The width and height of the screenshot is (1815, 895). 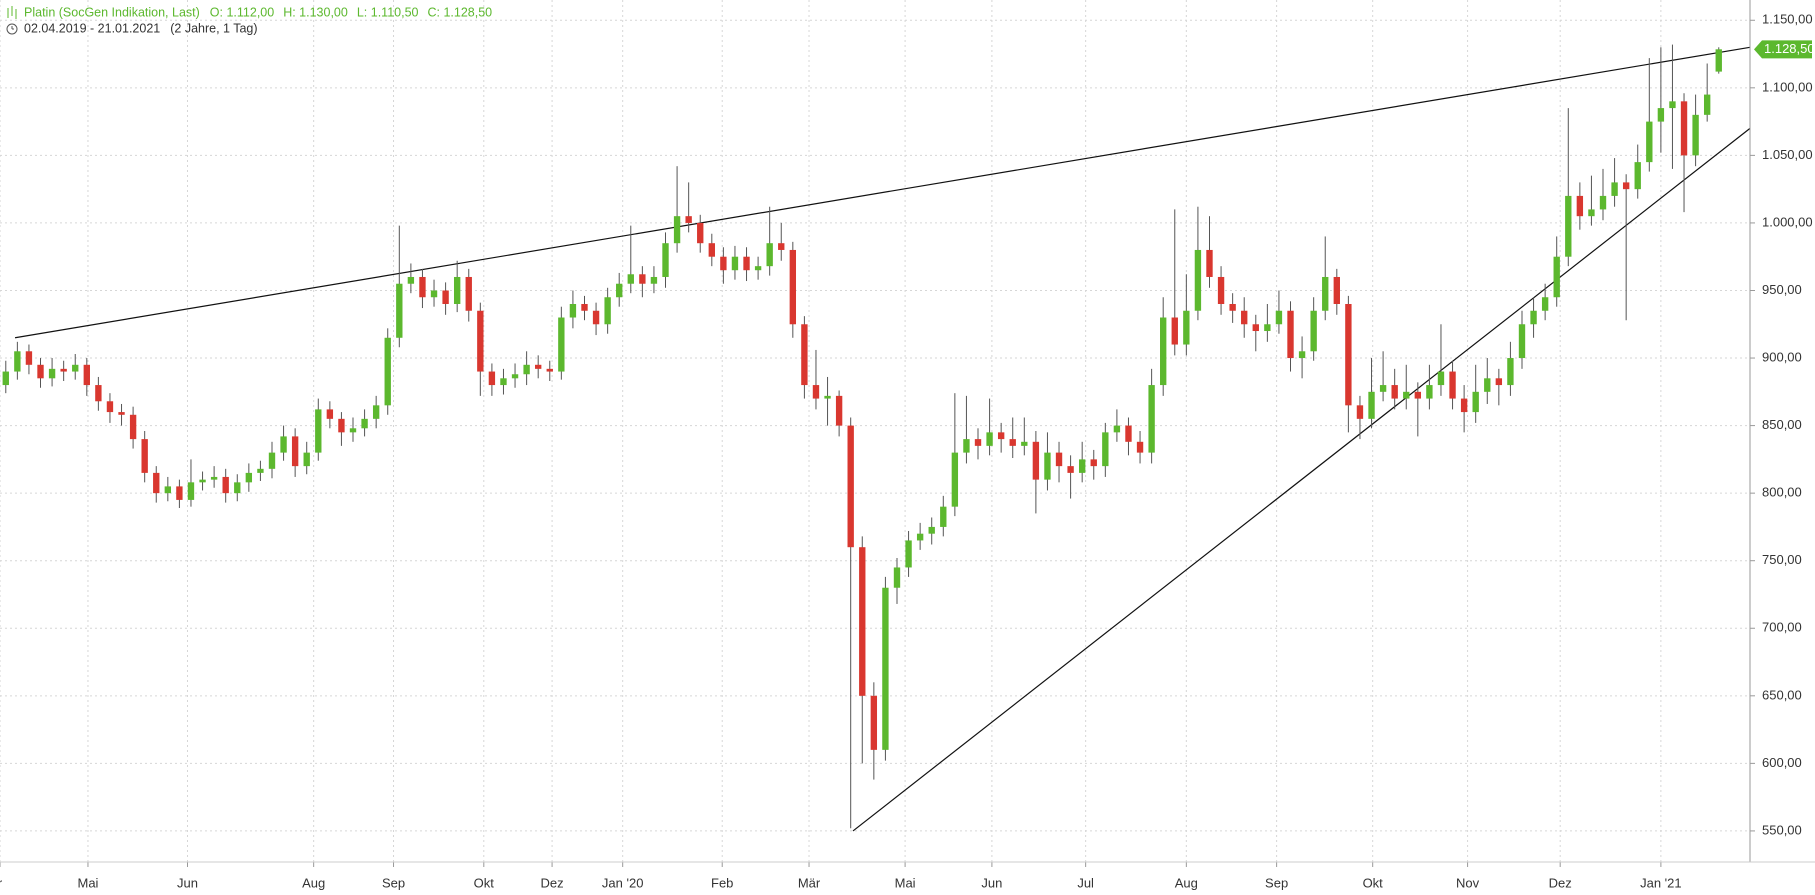 What do you see at coordinates (1787, 221) in the screenshot?
I see `y-tick-label: 1.000,00` at bounding box center [1787, 221].